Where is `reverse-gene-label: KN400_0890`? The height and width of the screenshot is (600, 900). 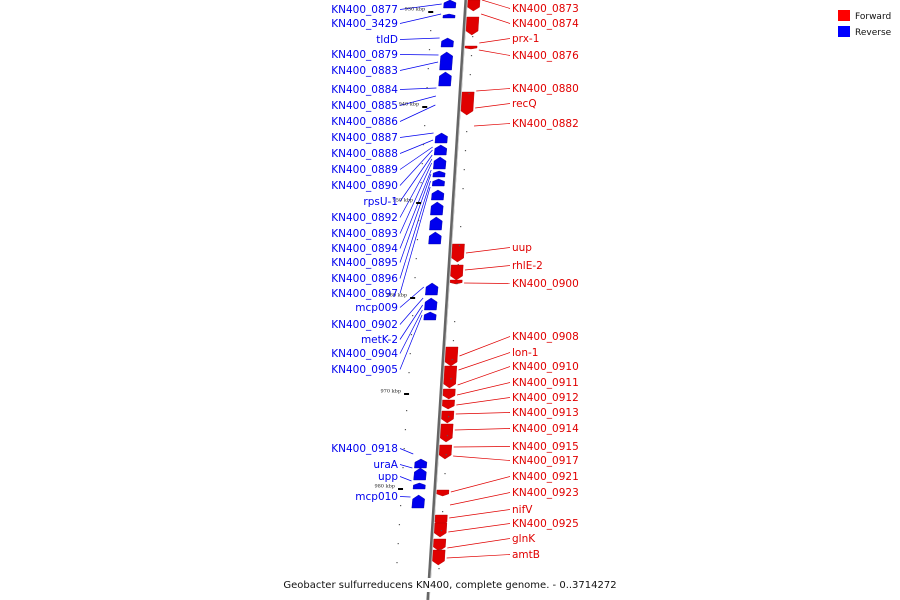 reverse-gene-label: KN400_0890 is located at coordinates (364, 186).